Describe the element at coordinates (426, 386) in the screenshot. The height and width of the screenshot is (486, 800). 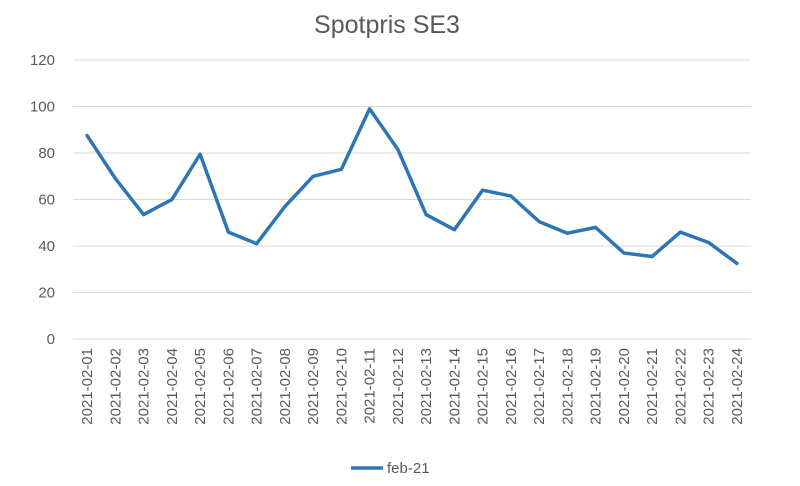
I see `x-tick-label: 2021-02-13` at that location.